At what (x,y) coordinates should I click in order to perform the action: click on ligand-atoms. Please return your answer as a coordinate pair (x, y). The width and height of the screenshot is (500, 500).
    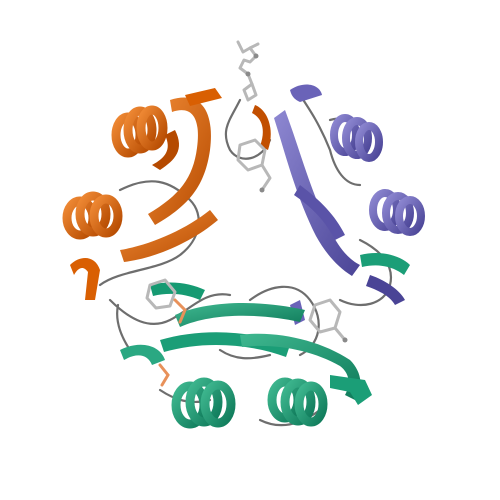
    Looking at the image, I should click on (296, 198).